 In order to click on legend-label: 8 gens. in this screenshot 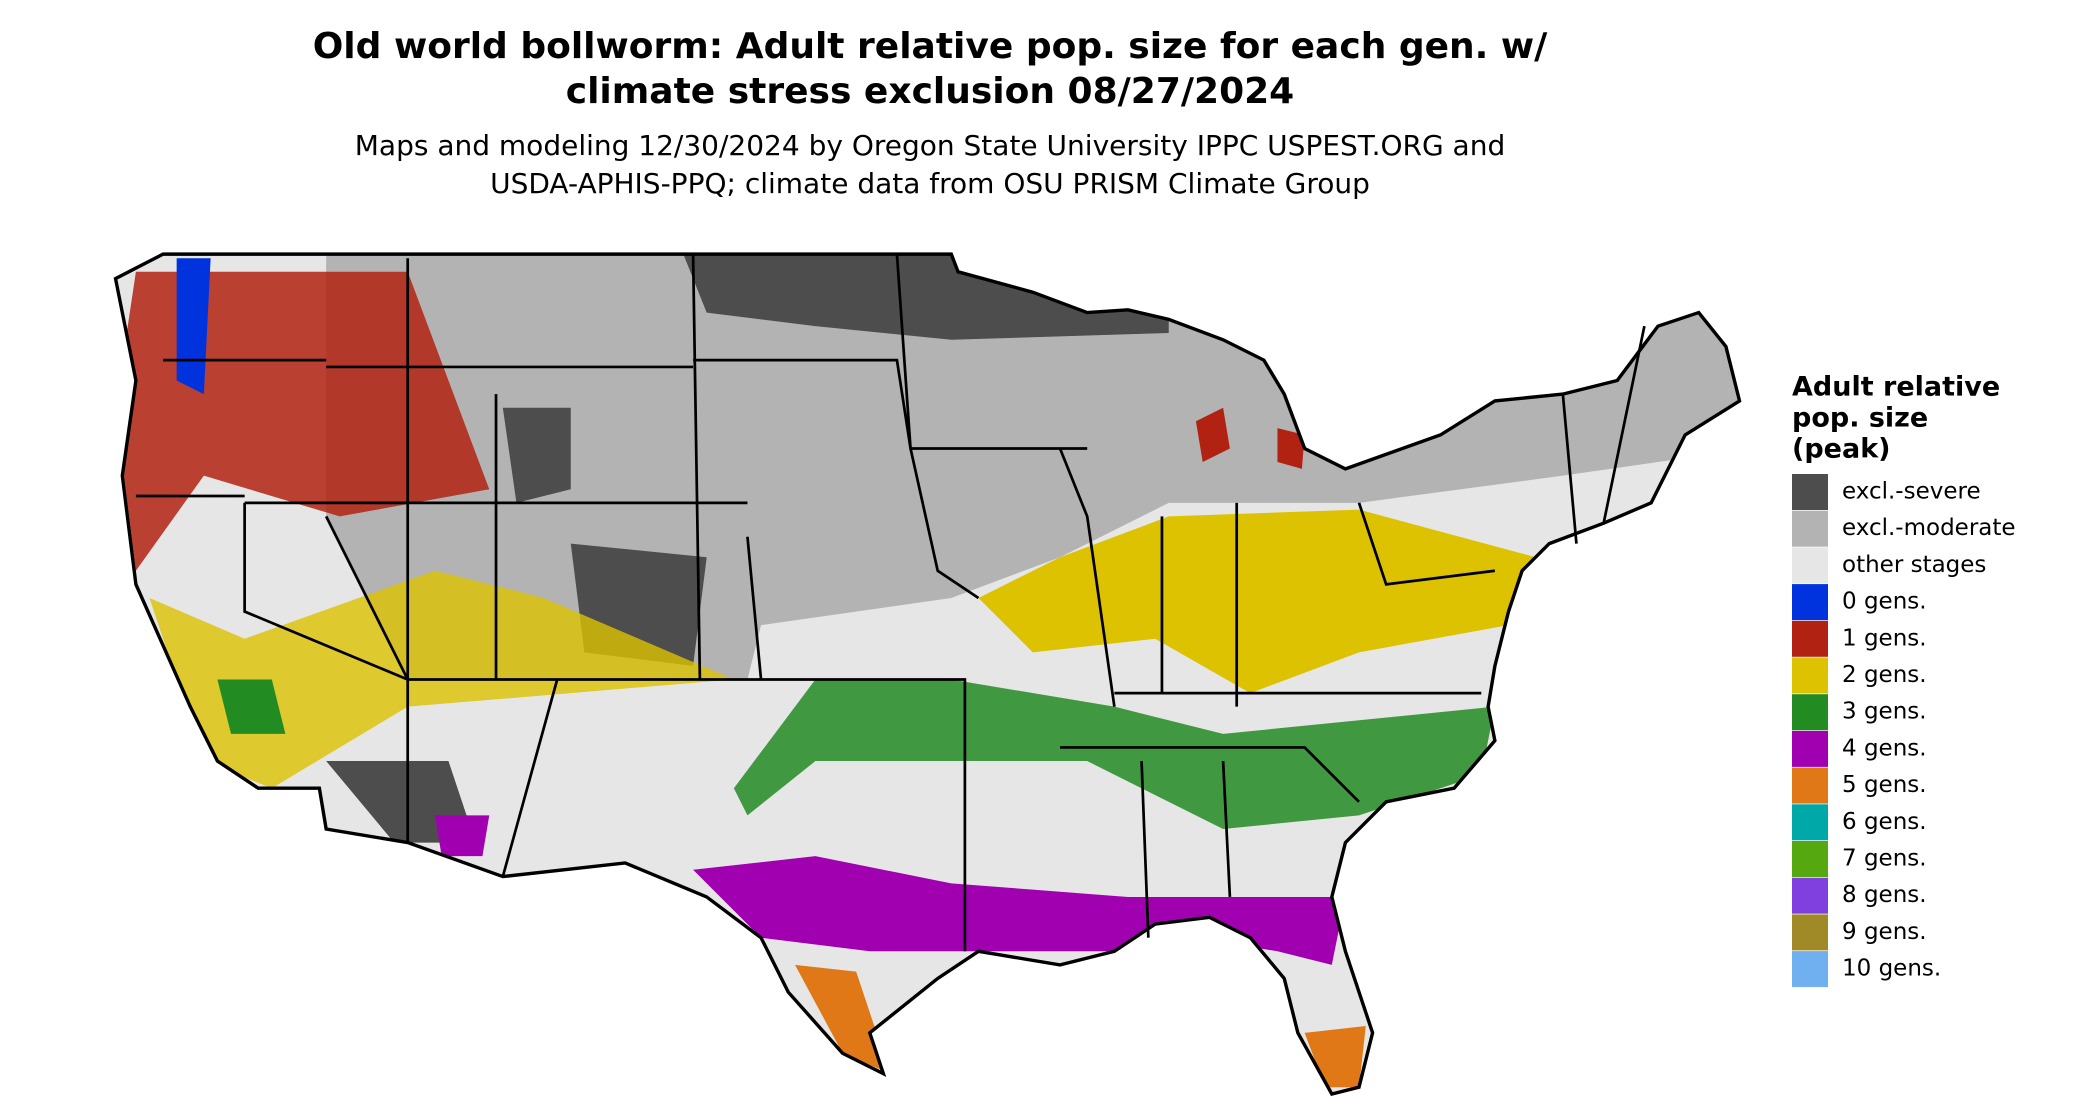, I will do `click(1884, 895)`.